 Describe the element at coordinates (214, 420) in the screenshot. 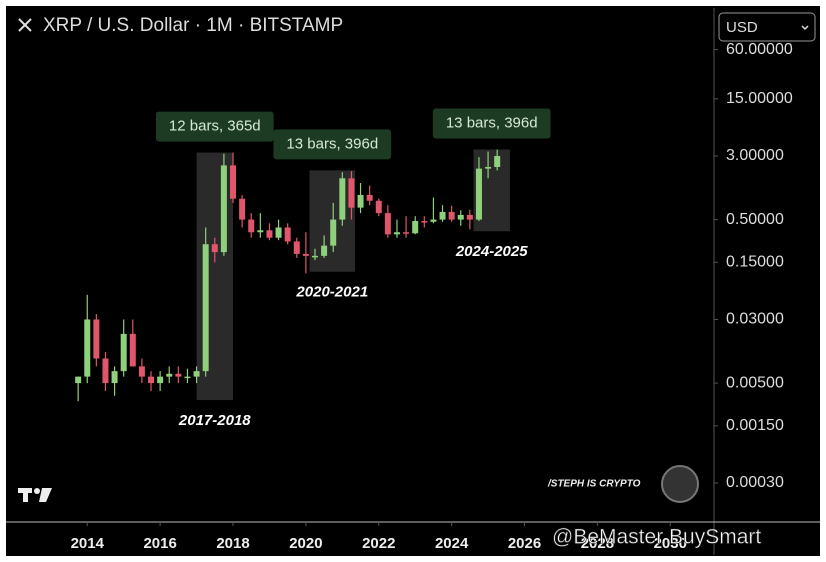

I see `period-label: 2017-2018` at that location.